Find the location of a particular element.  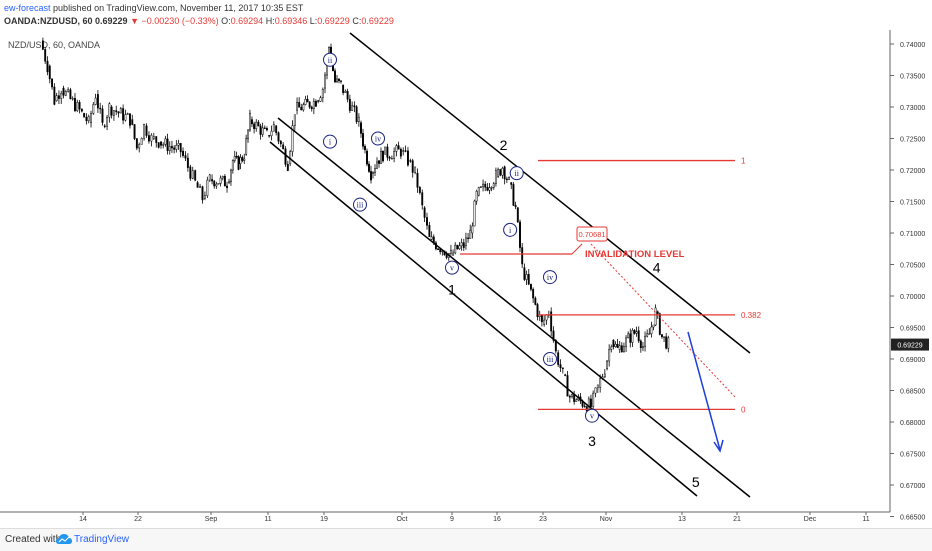

date-tick-label: Nov is located at coordinates (606, 519).